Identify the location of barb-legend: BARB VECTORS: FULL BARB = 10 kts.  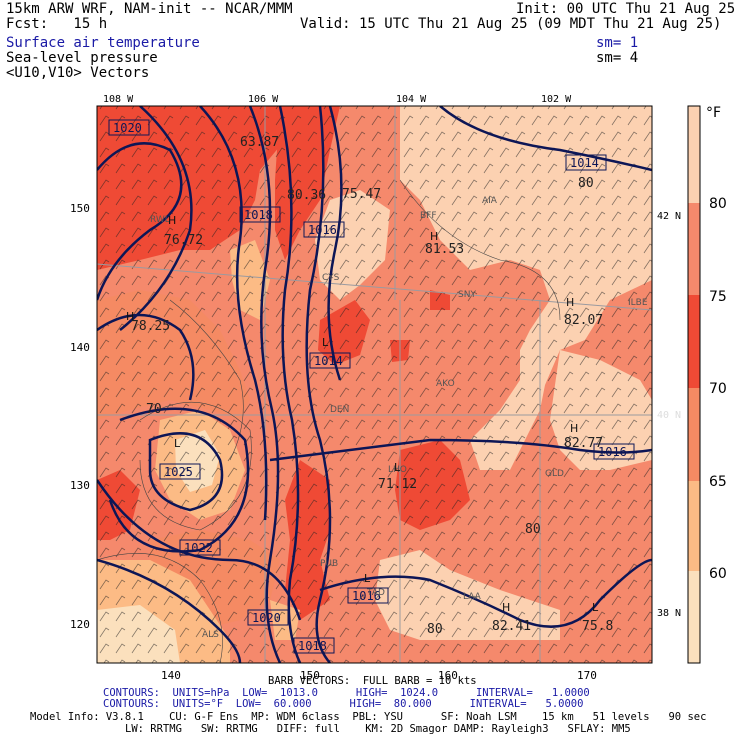
(372, 681).